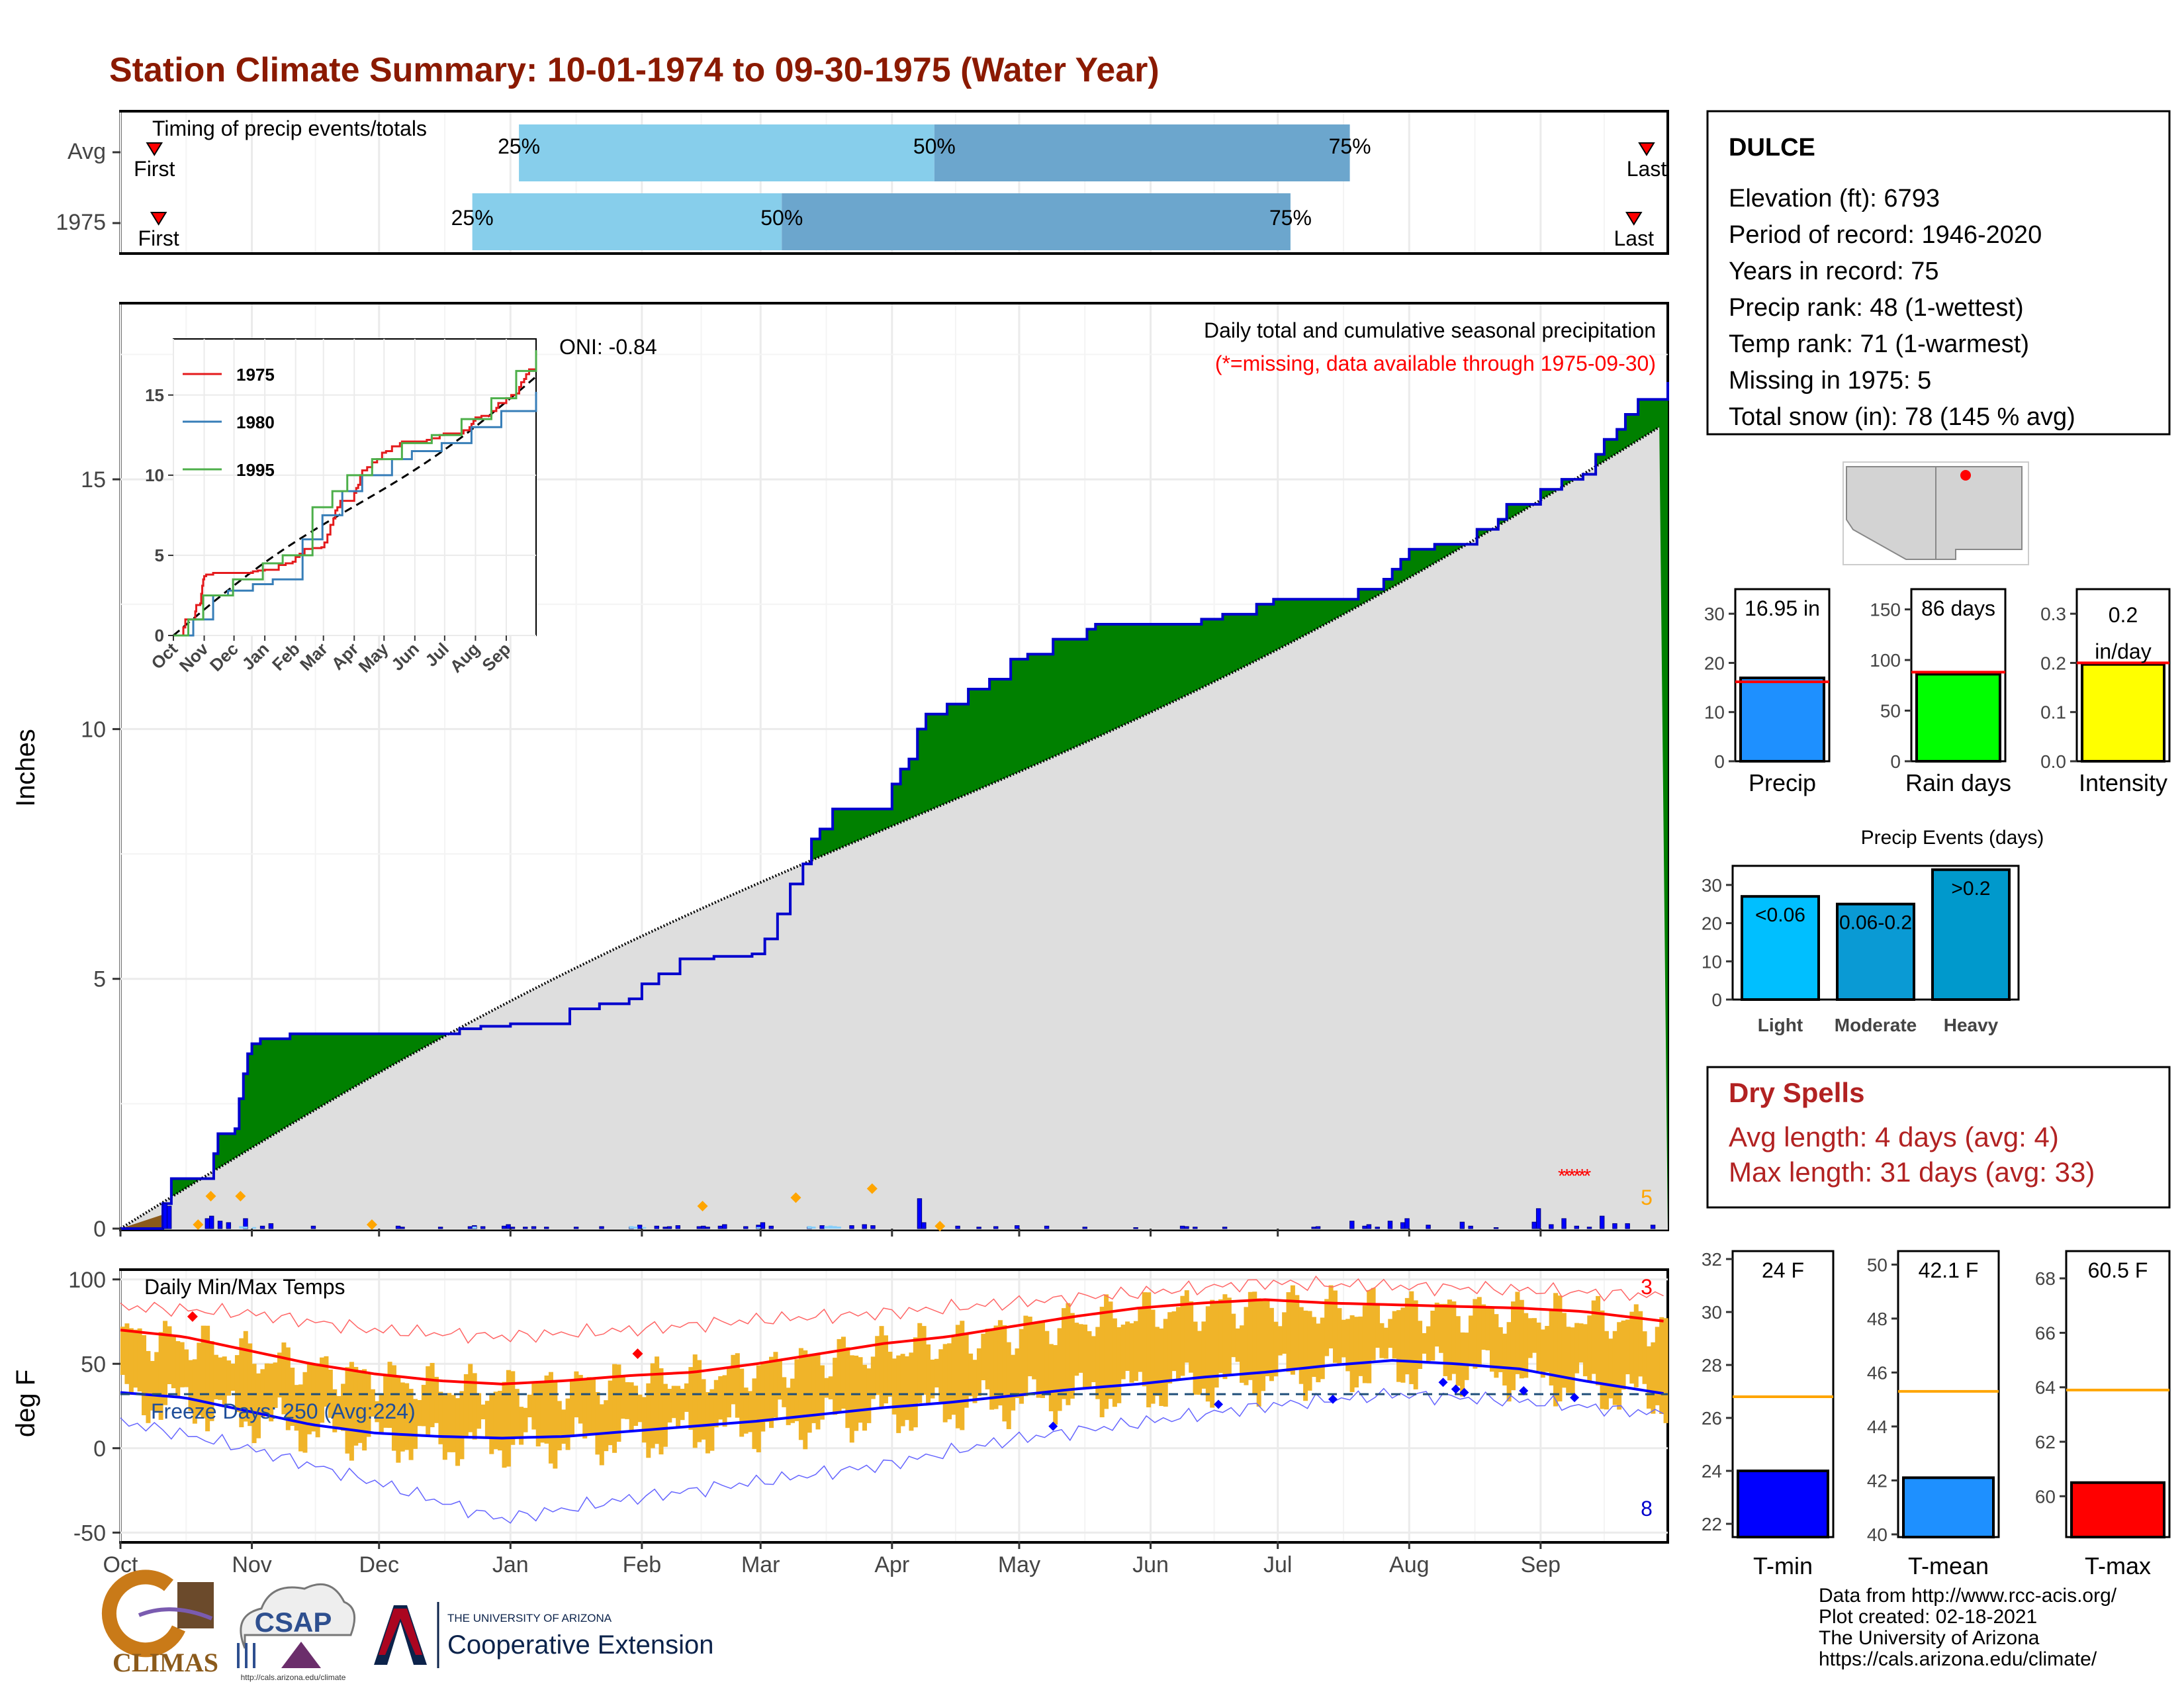 The height and width of the screenshot is (1688, 2184). I want to click on snow-day-marker, so click(702, 1206).